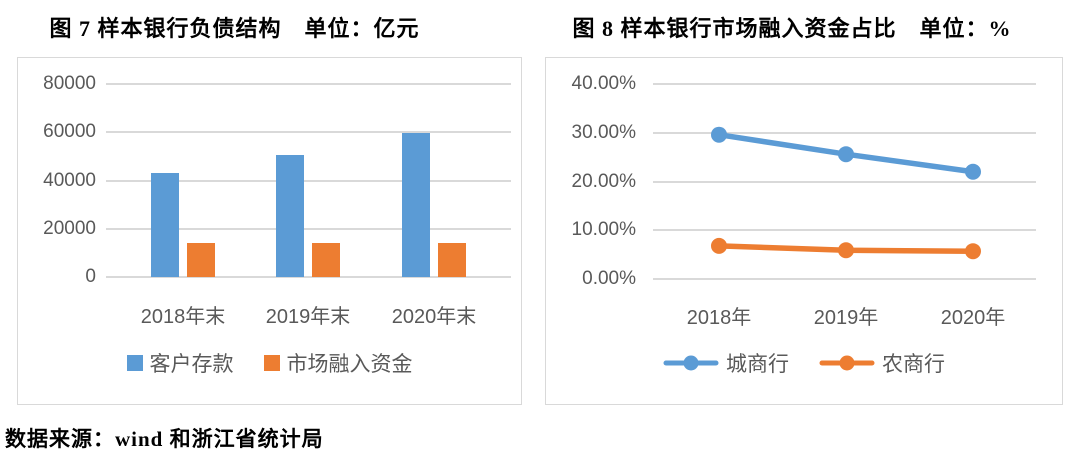 This screenshot has width=1080, height=460. What do you see at coordinates (719, 134) in the screenshot?
I see `data-point-城商行-2018年` at bounding box center [719, 134].